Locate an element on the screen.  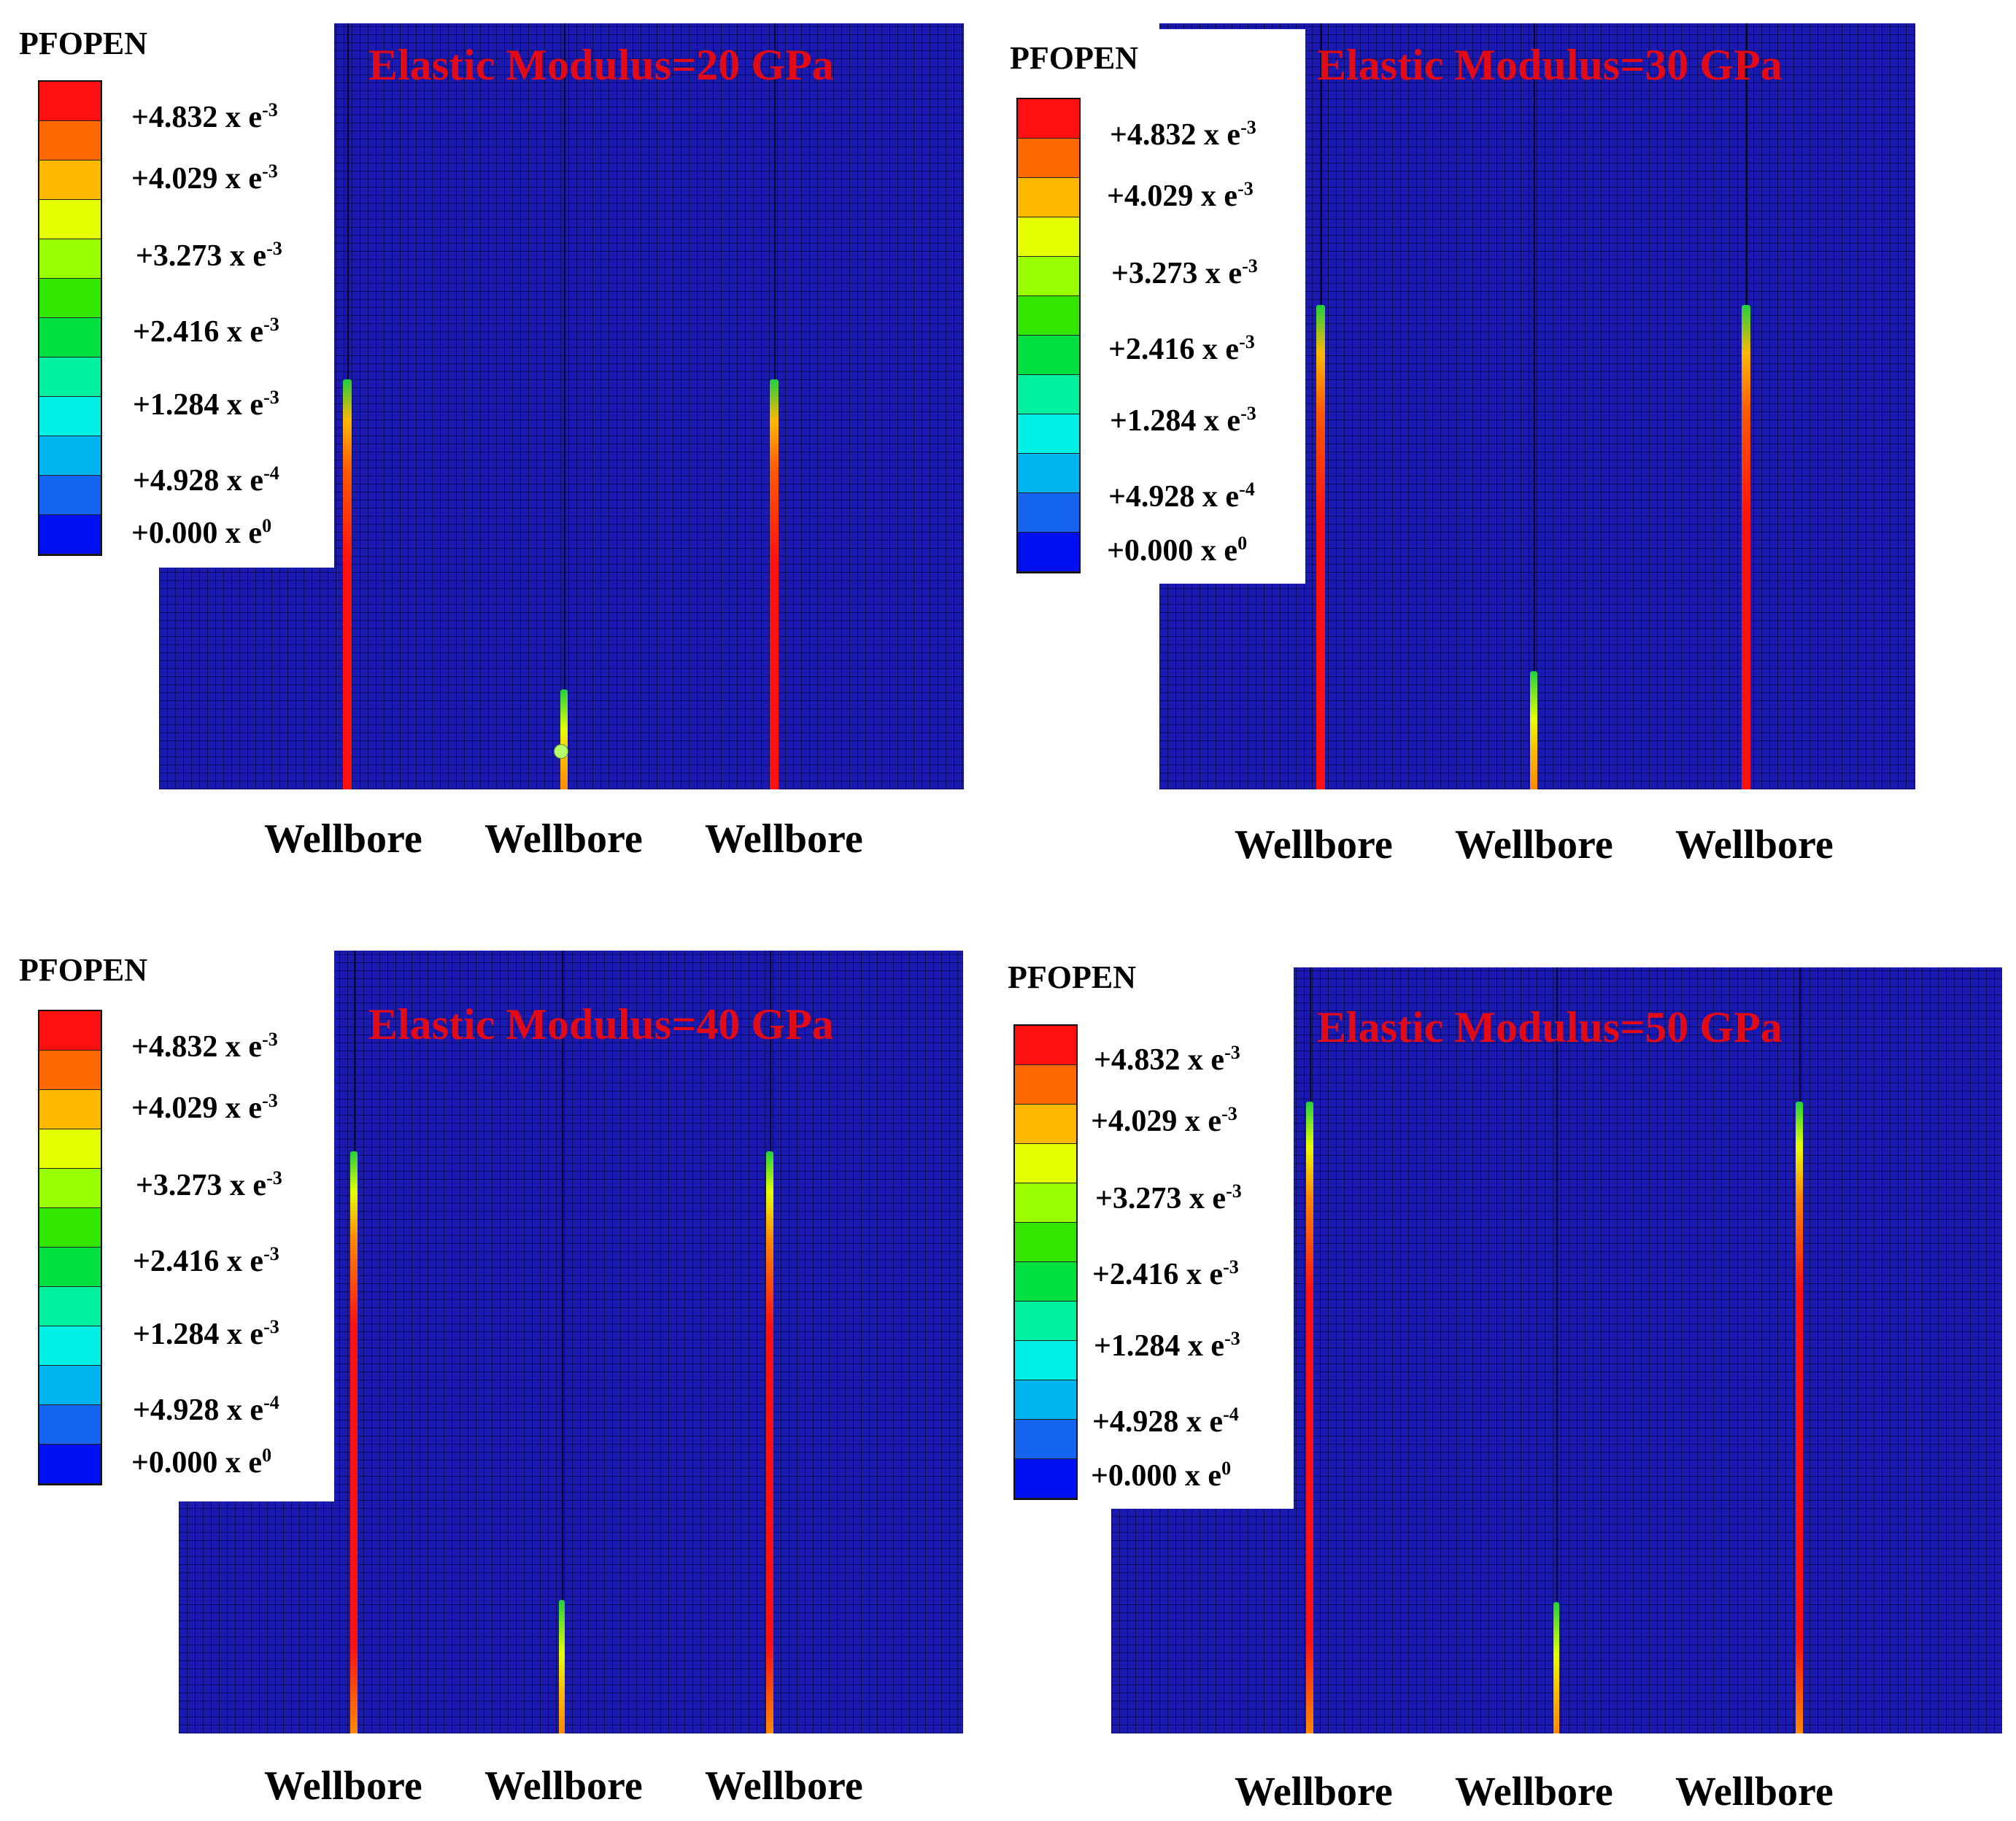
panel-title: Elastic Modulus=50 GPa is located at coordinates (1550, 1027).